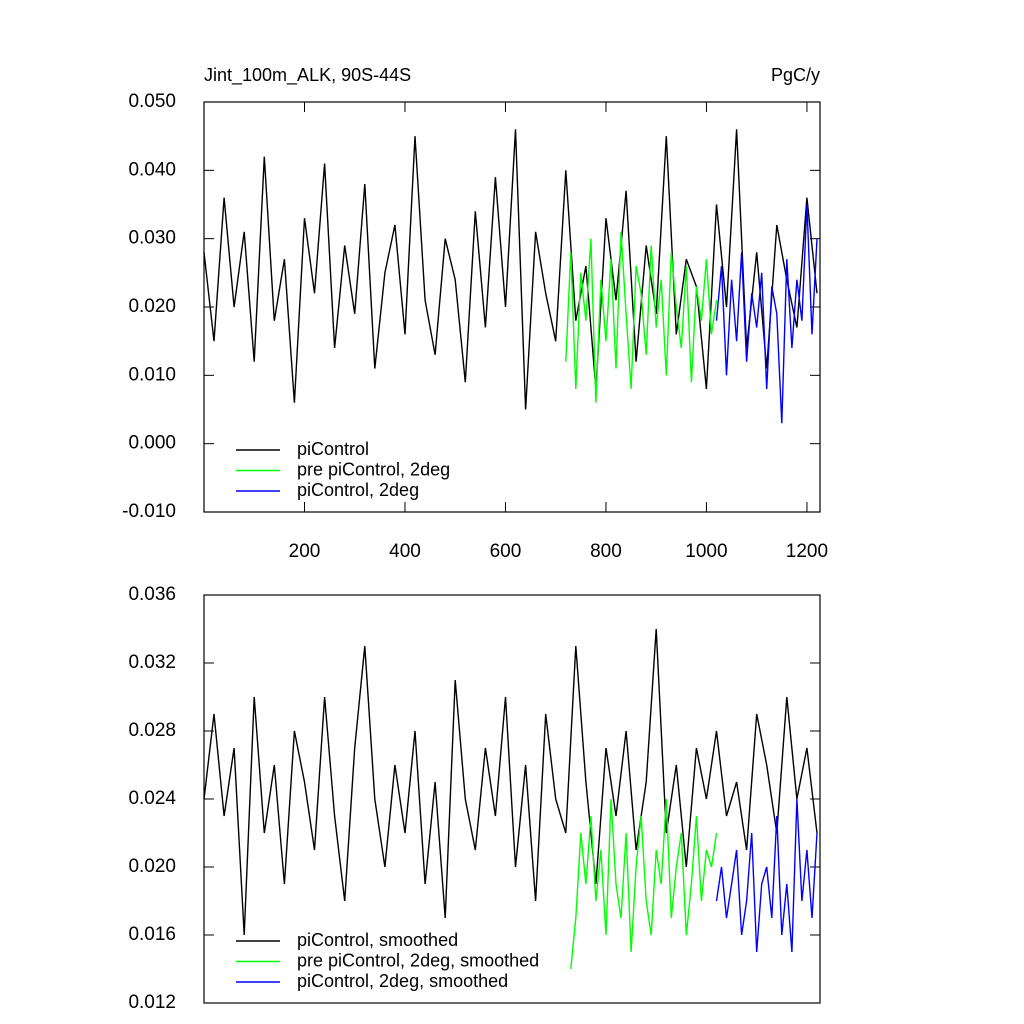 The height and width of the screenshot is (1024, 1024). Describe the element at coordinates (402, 981) in the screenshot. I see `legend-label: piControl, 2deg, smoothed` at that location.